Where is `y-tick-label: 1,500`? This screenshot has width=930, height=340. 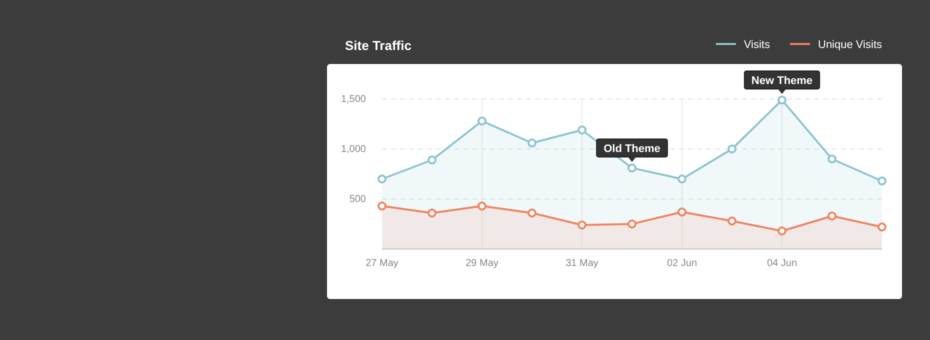 y-tick-label: 1,500 is located at coordinates (353, 100).